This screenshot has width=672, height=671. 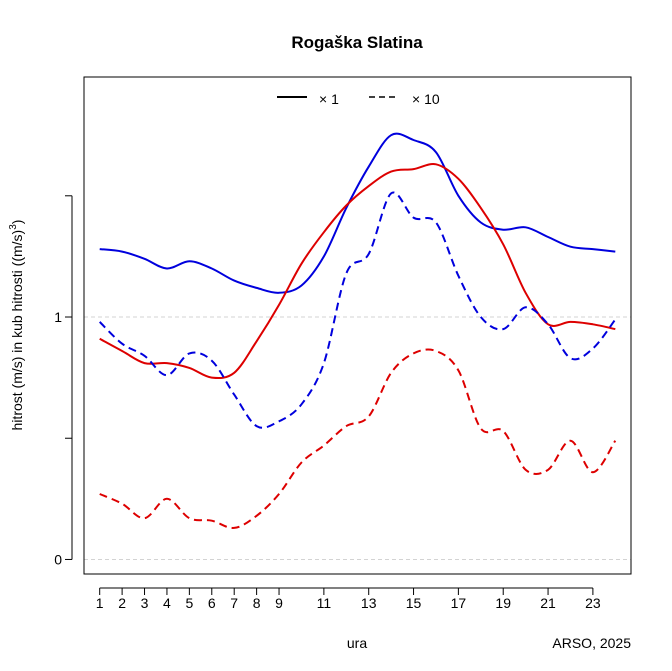 What do you see at coordinates (145, 603) in the screenshot?
I see `x-tick-label: 3` at bounding box center [145, 603].